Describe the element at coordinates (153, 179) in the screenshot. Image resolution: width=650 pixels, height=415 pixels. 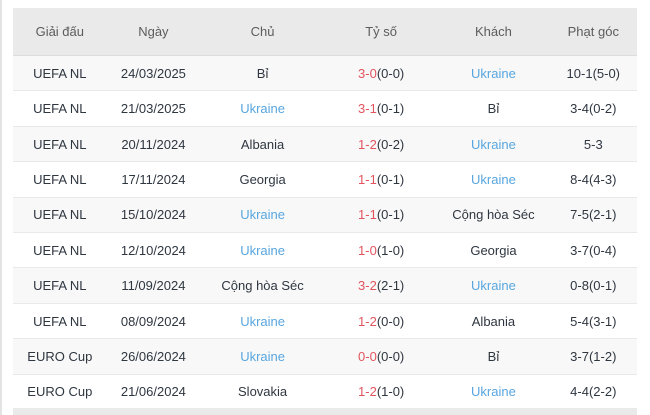
I see `date-cell: 17/11/2024` at that location.